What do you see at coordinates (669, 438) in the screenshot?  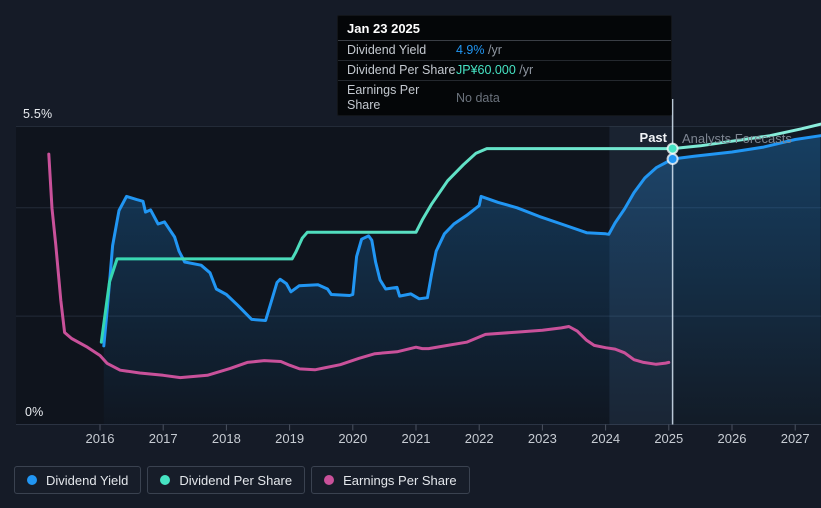 I see `x-tick-label-2025: 2025` at bounding box center [669, 438].